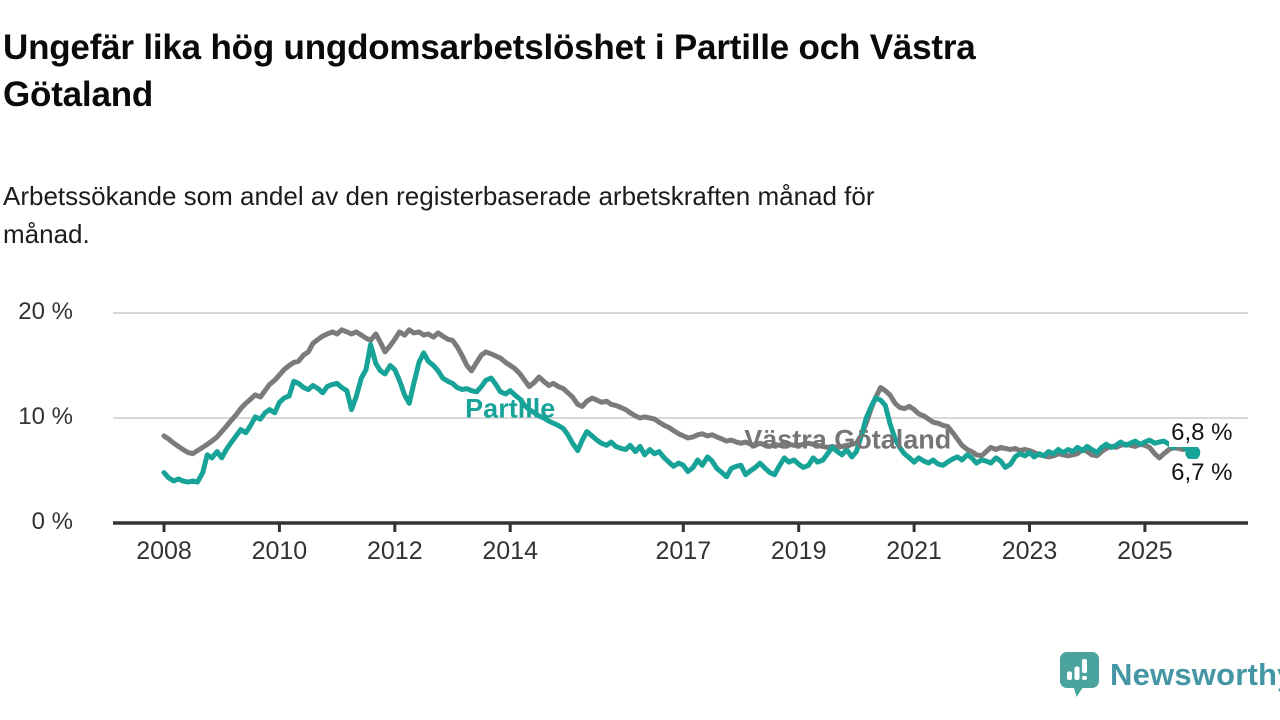 Image resolution: width=1280 pixels, height=720 pixels. What do you see at coordinates (1202, 432) in the screenshot?
I see `series-end-value-label: 6,8 %` at bounding box center [1202, 432].